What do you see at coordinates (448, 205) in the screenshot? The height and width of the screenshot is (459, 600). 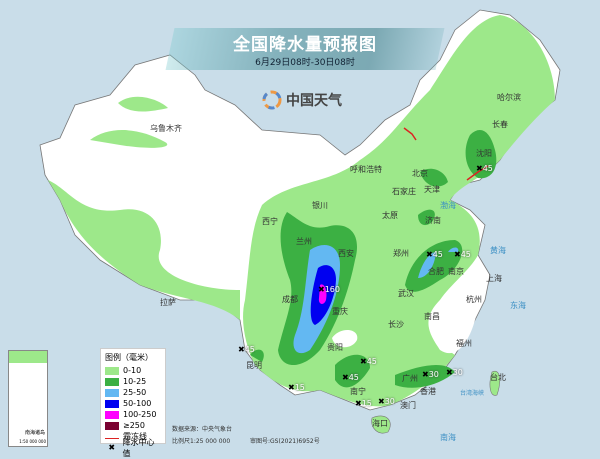 I see `sea-label: 渤海` at bounding box center [448, 205].